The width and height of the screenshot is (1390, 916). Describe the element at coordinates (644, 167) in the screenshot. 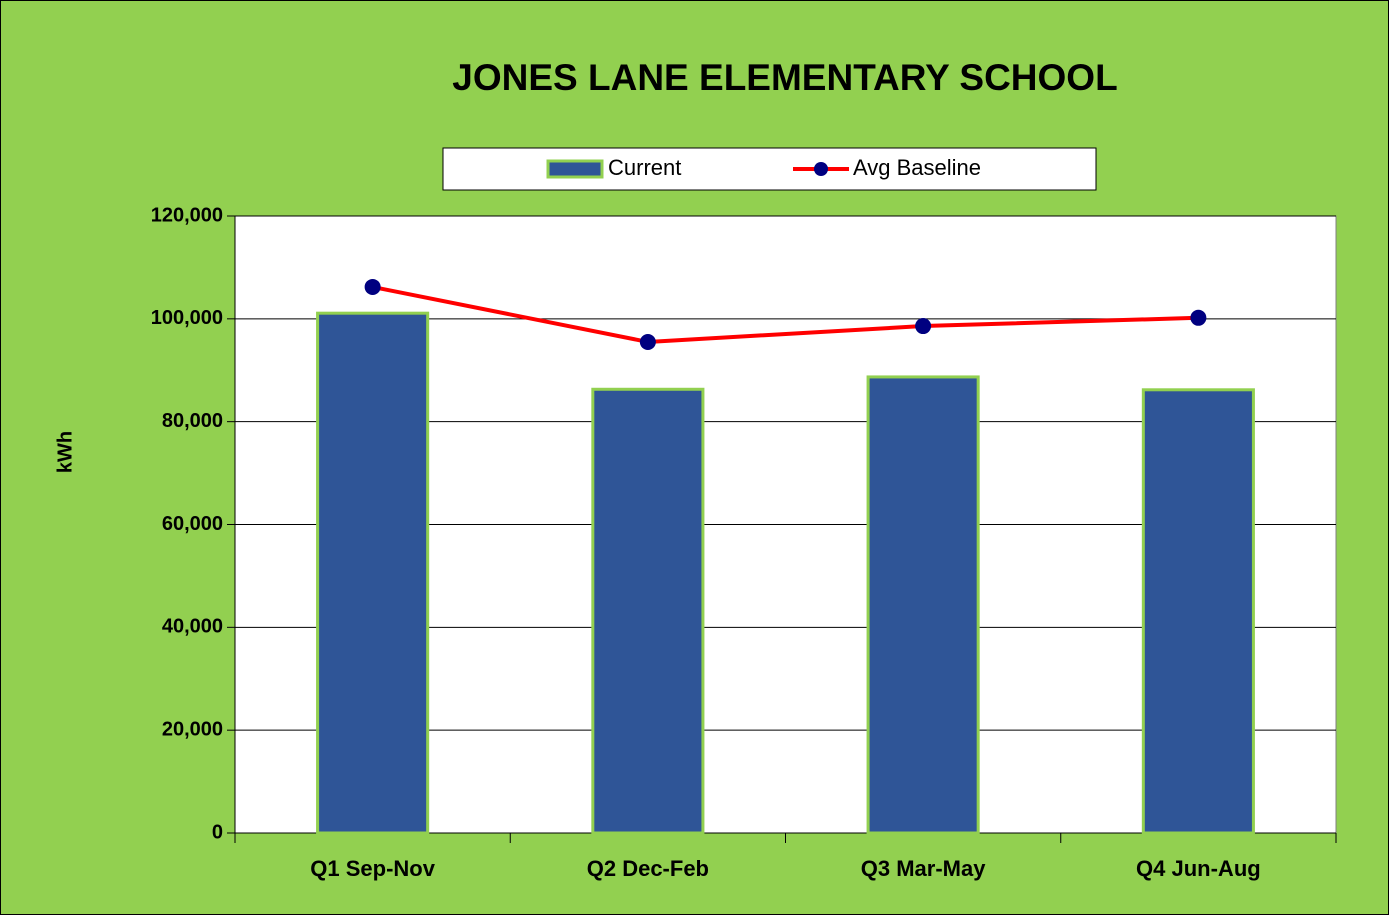

I see `legend-label: Current` at that location.